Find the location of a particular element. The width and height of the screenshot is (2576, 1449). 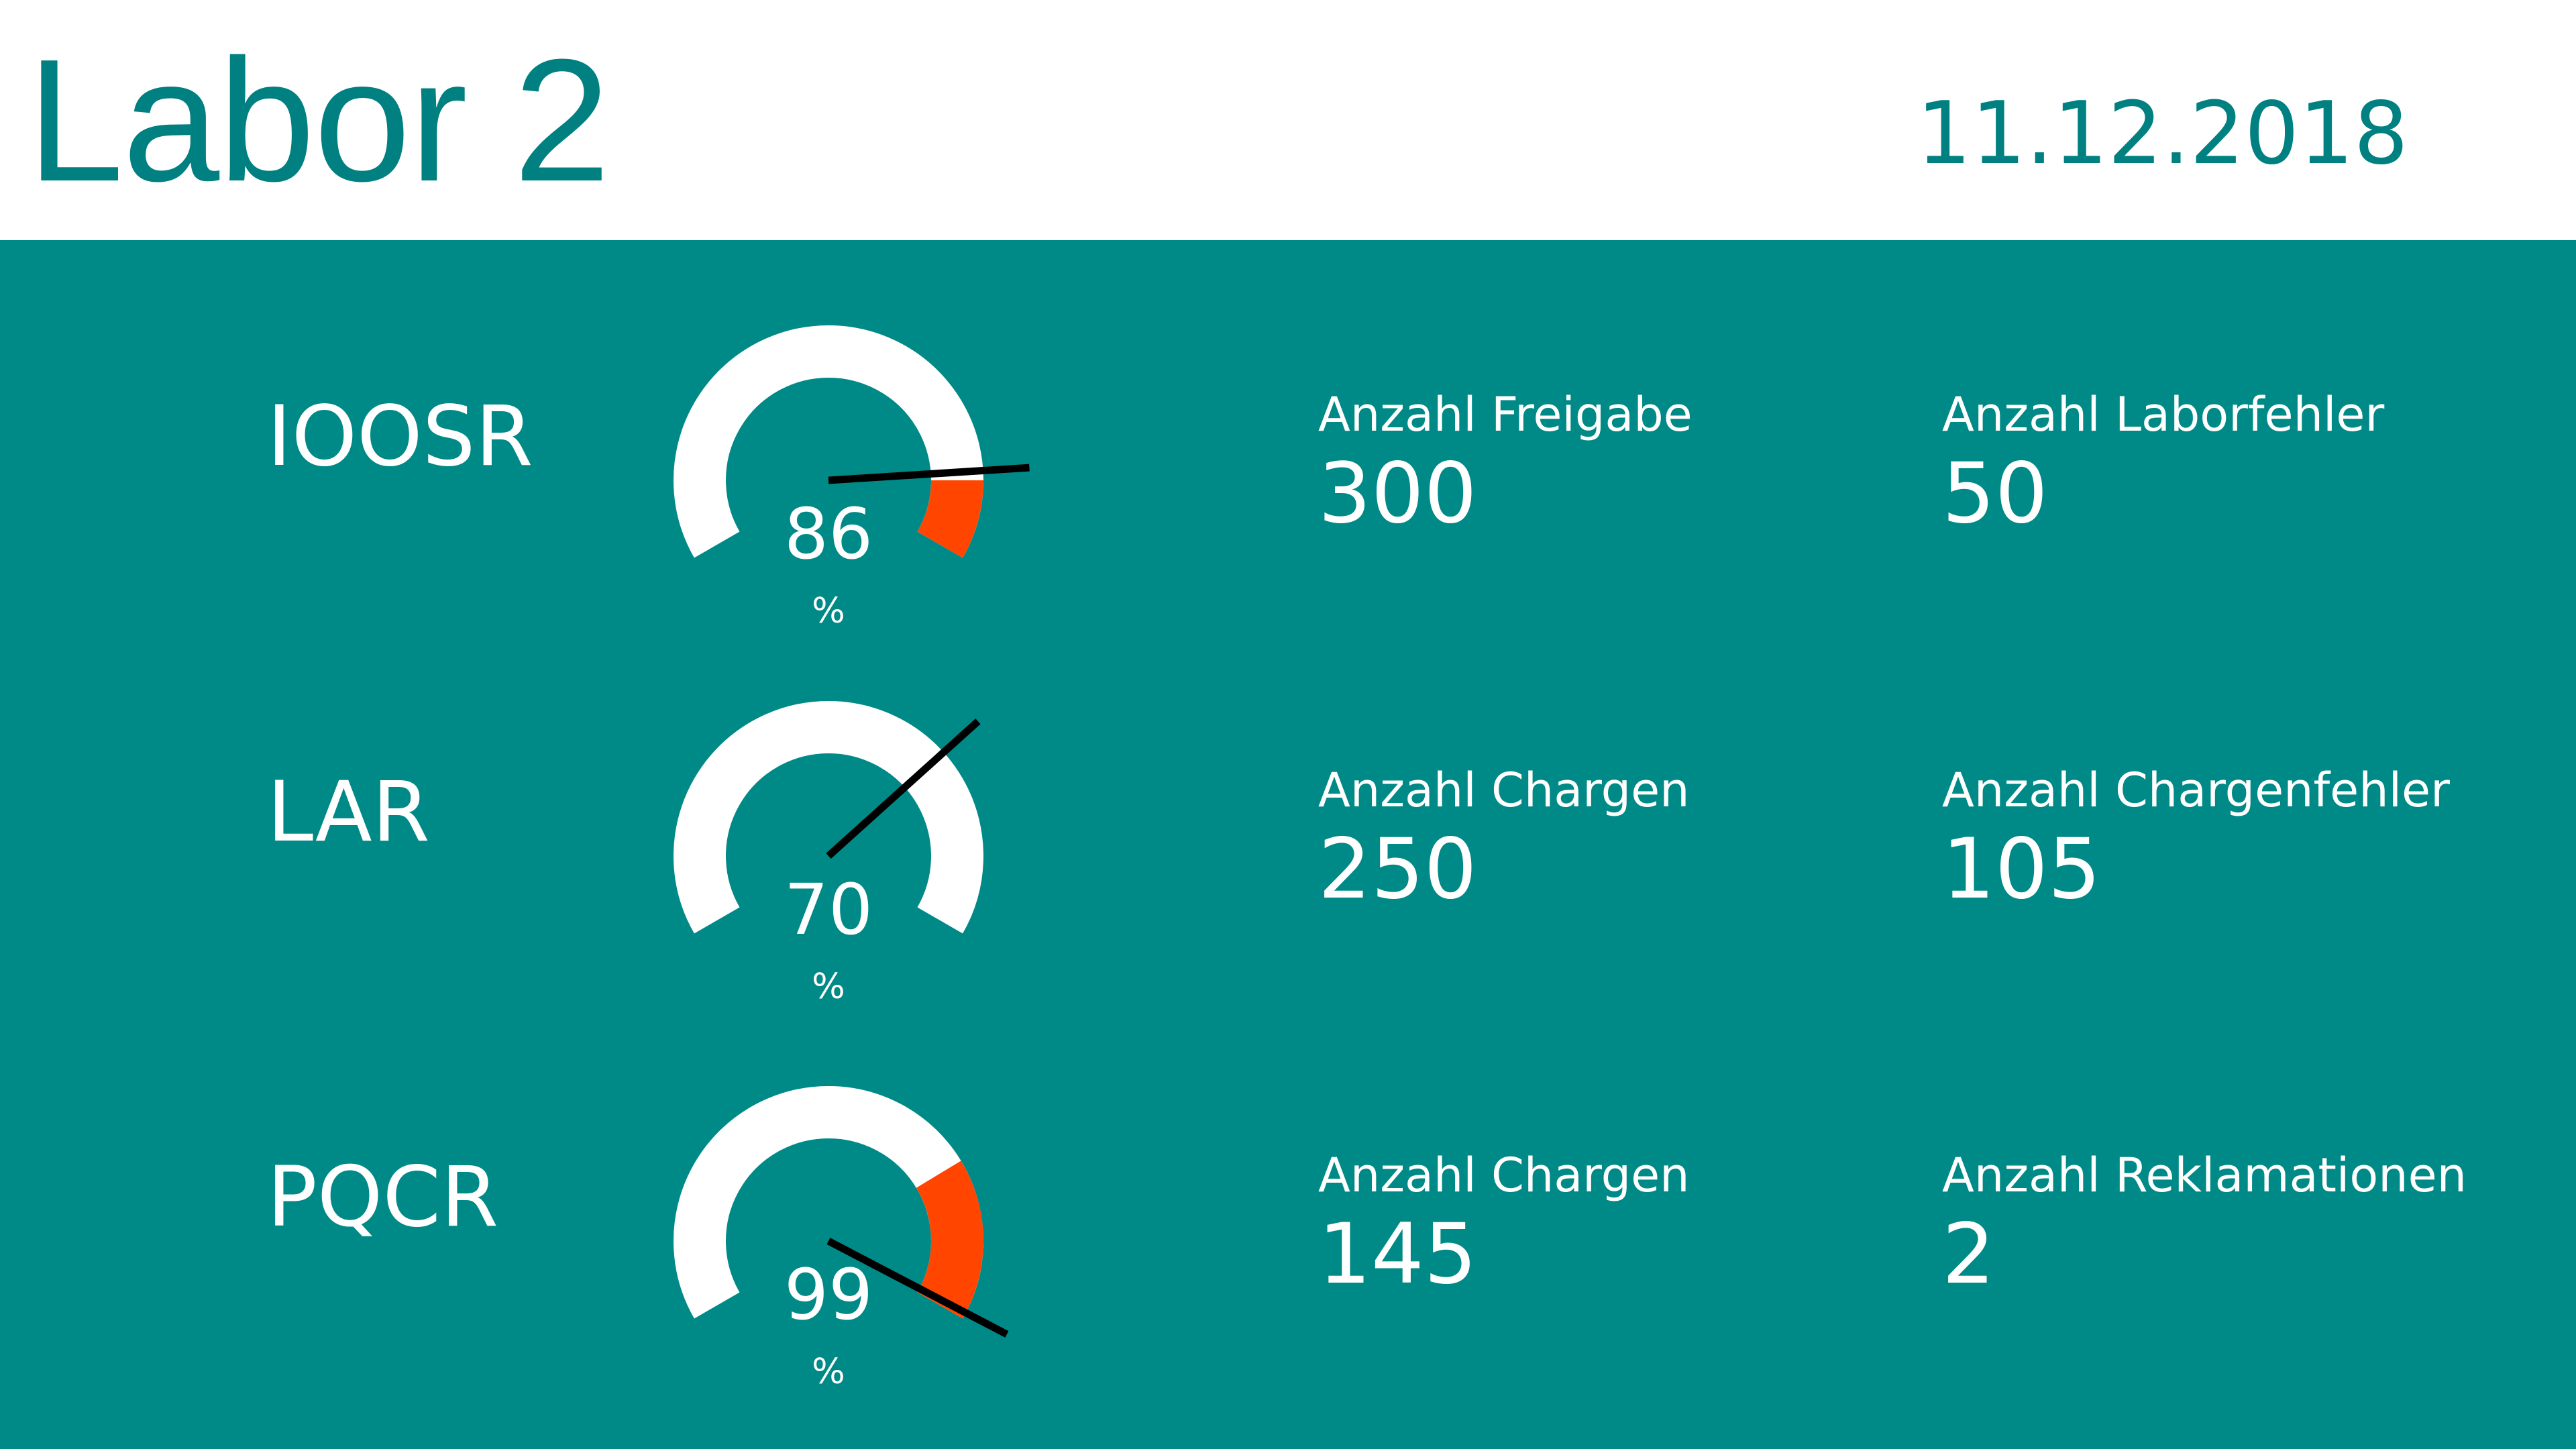

stat-anzahl-chargen: Anzahl Chargen 145 is located at coordinates (1504, 1224).